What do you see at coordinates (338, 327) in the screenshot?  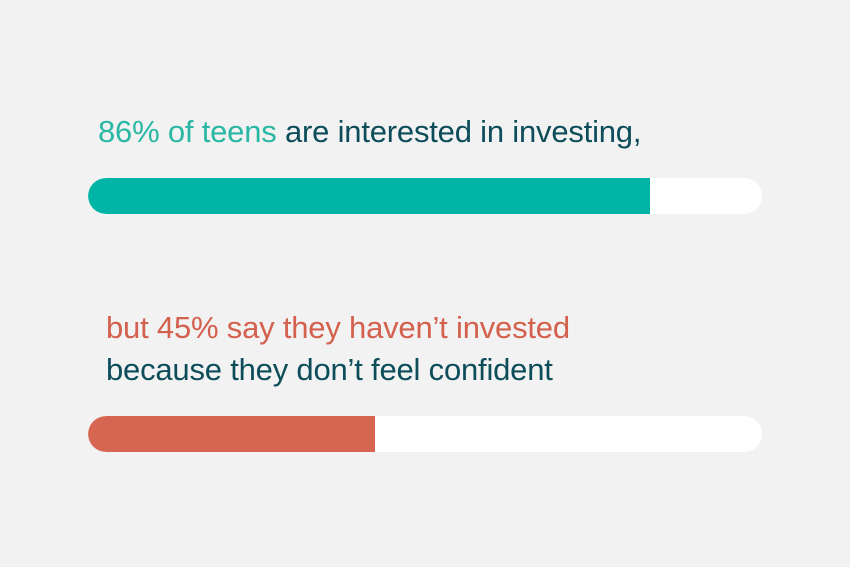 I see `stat2-line1: but 45% say they haven’t invested` at bounding box center [338, 327].